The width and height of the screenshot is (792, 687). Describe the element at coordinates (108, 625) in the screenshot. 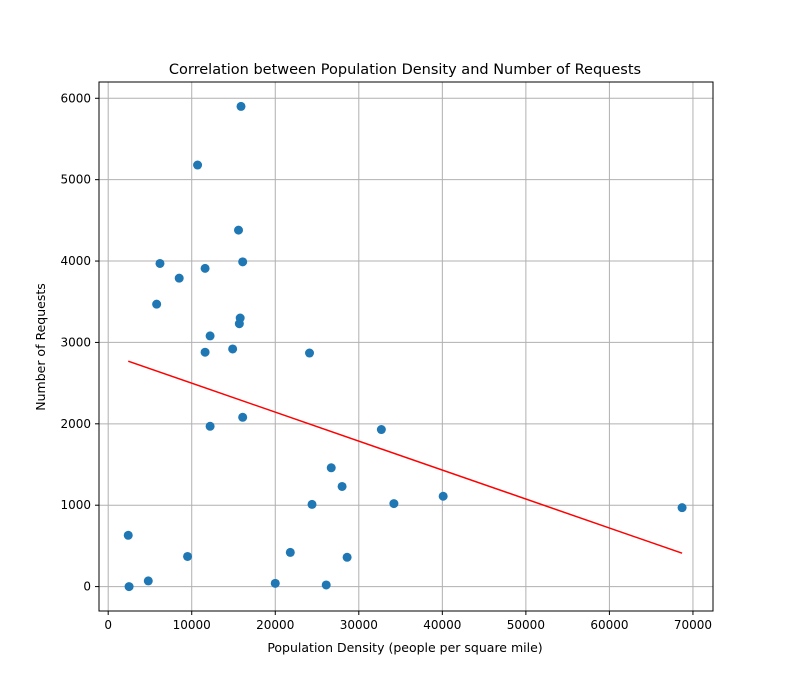

I see `x-tick-label: 0` at that location.